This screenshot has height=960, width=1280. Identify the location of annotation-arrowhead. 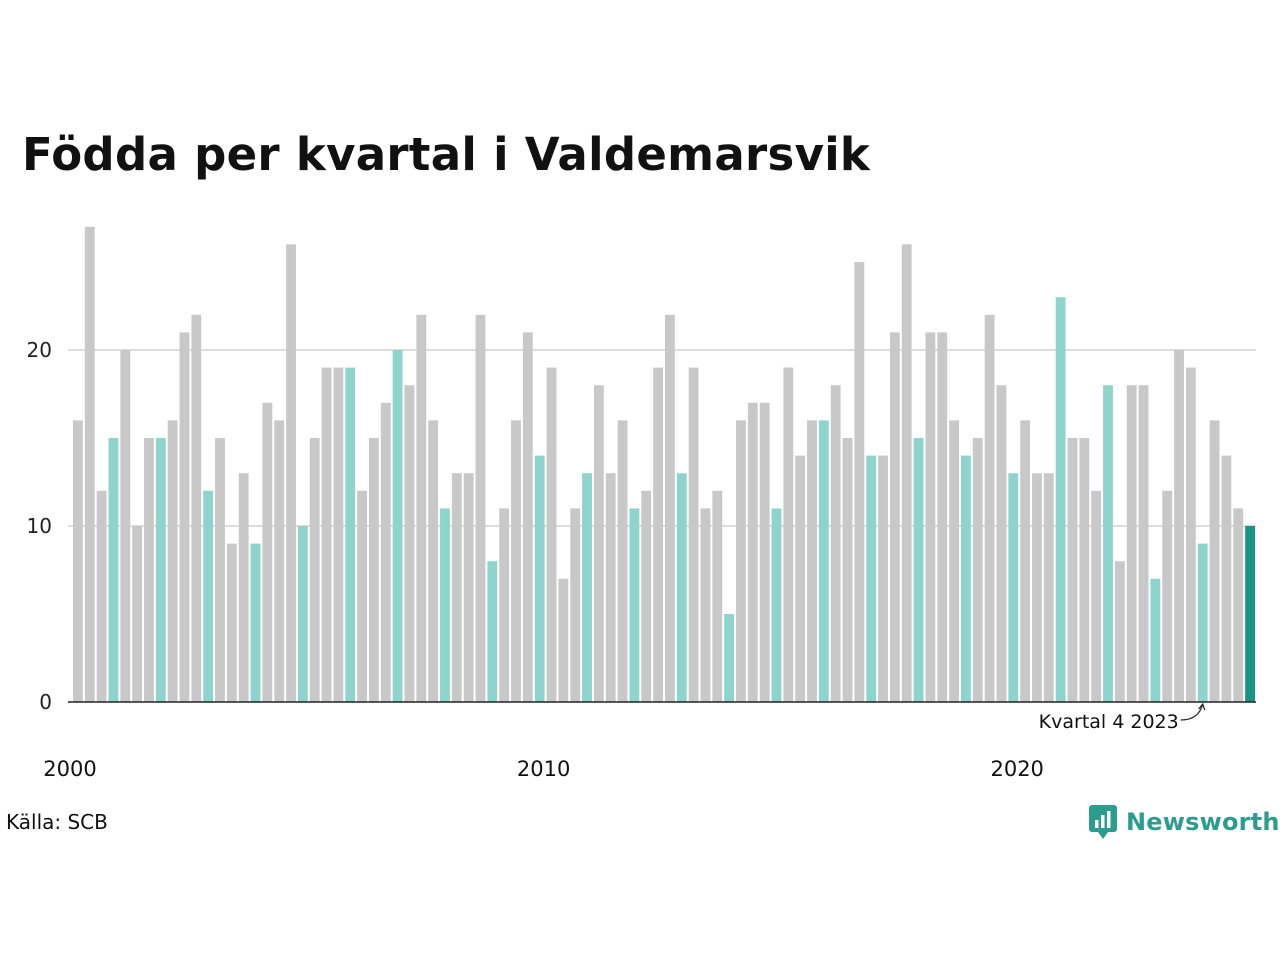
(1202, 706).